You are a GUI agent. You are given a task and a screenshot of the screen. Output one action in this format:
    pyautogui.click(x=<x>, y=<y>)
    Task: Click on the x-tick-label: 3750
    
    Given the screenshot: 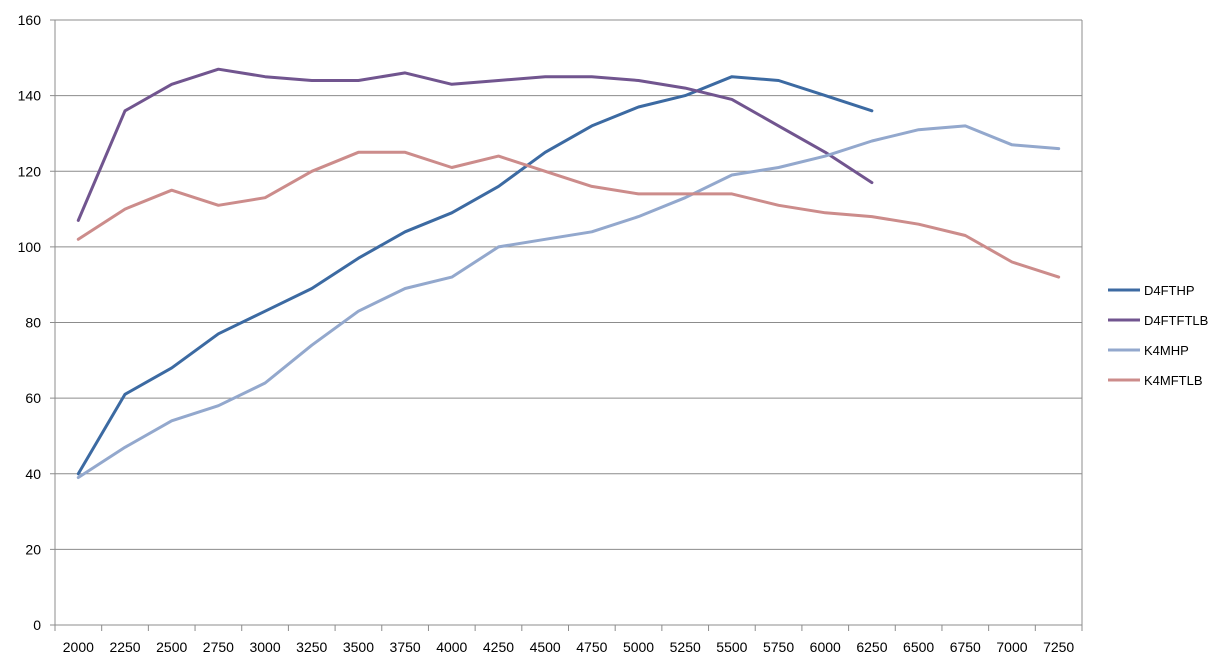 What is the action you would take?
    pyautogui.click(x=405, y=647)
    